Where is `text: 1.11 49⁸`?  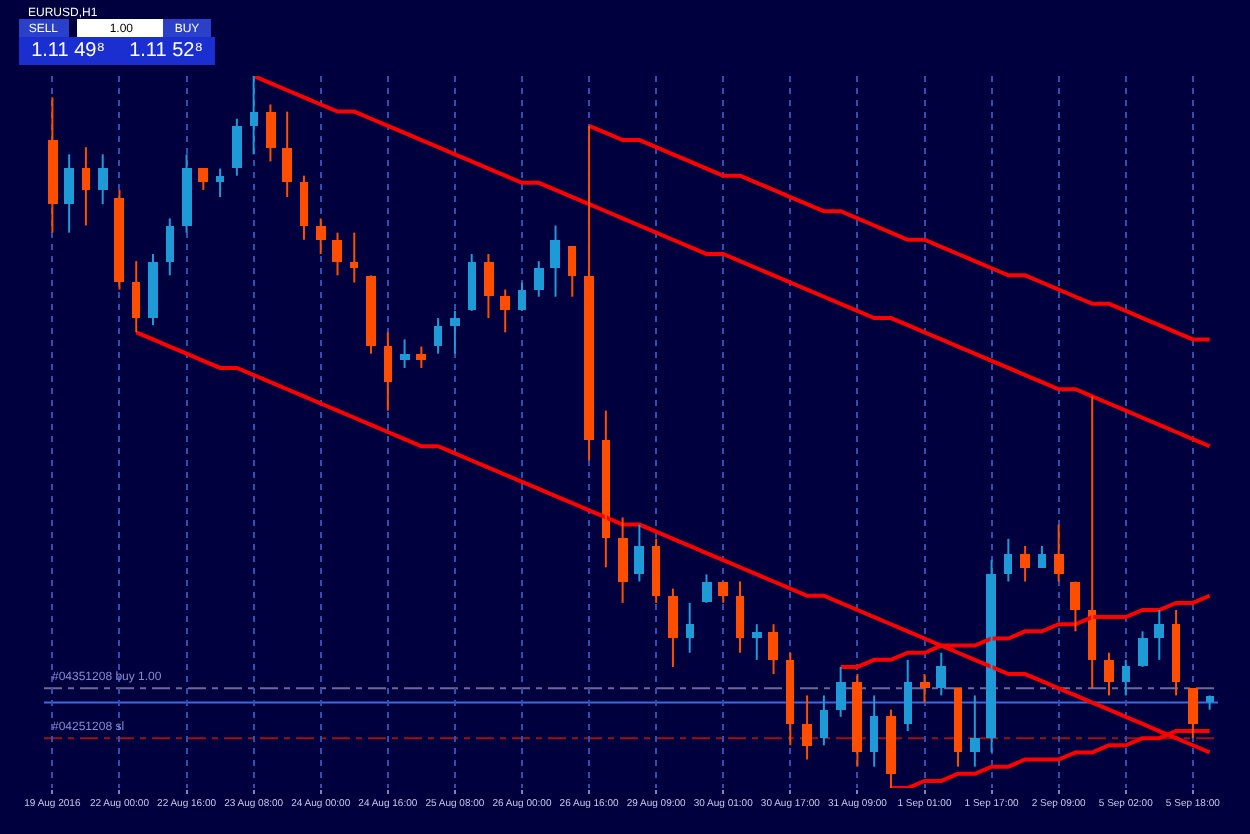
text: 1.11 49⁸ is located at coordinates (68, 51).